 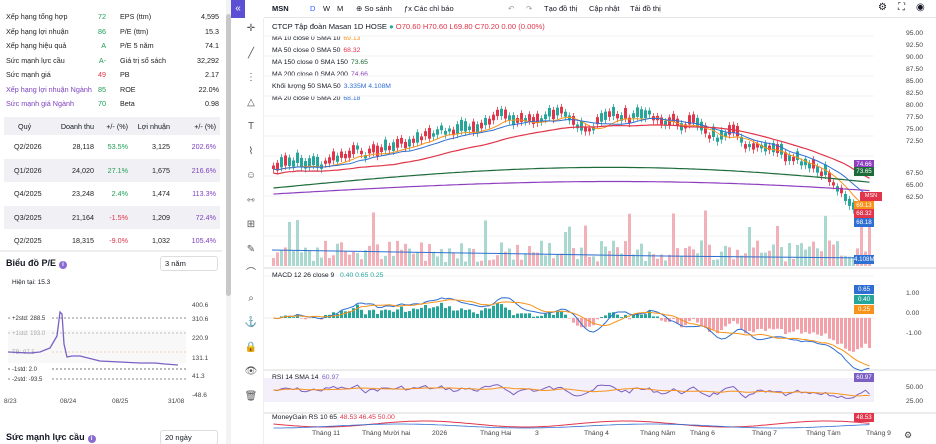 What do you see at coordinates (561, 8) in the screenshot?
I see `create-chart-button: Tạo đồ thị` at bounding box center [561, 8].